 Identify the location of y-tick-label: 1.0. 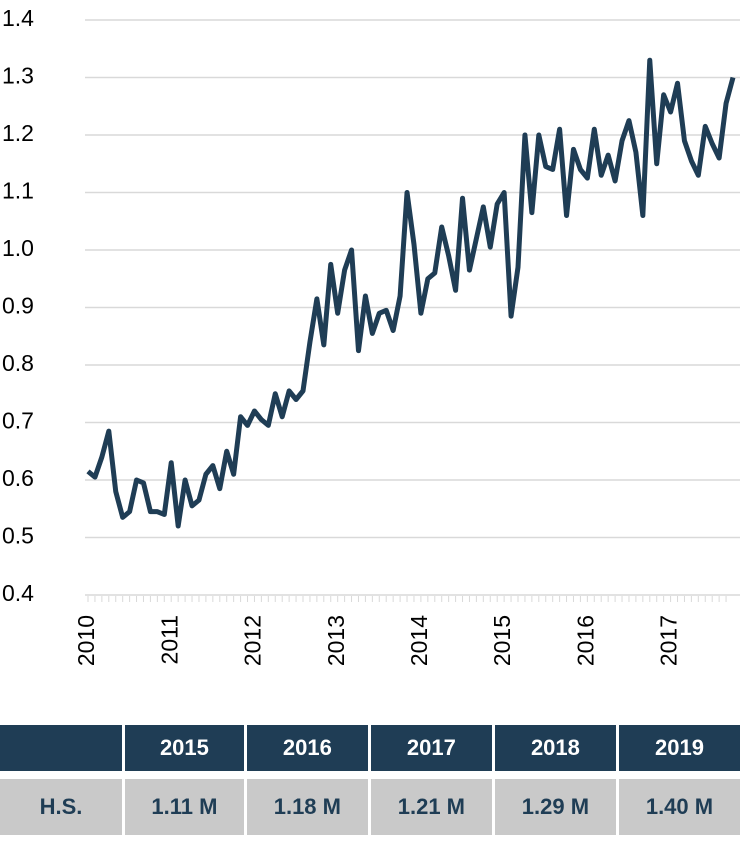
(18, 248).